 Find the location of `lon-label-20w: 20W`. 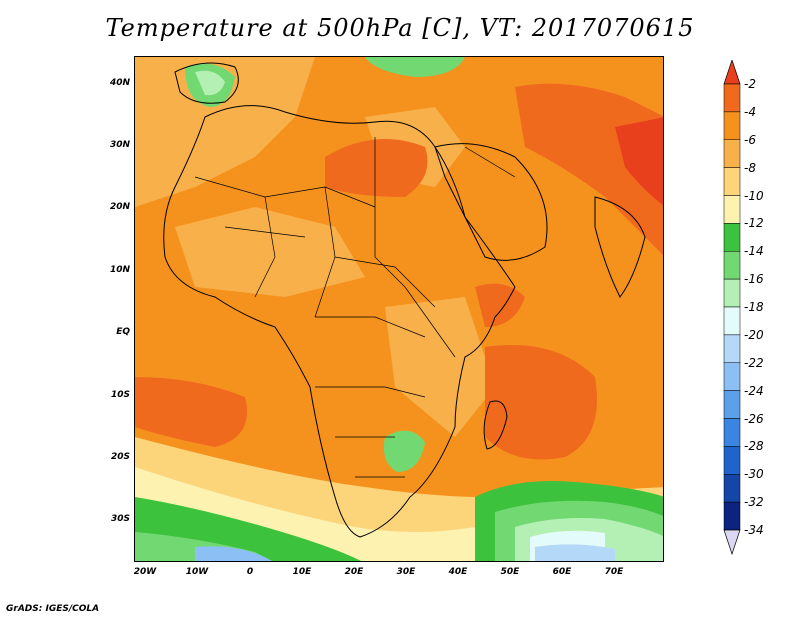

lon-label-20w: 20W is located at coordinates (145, 572).